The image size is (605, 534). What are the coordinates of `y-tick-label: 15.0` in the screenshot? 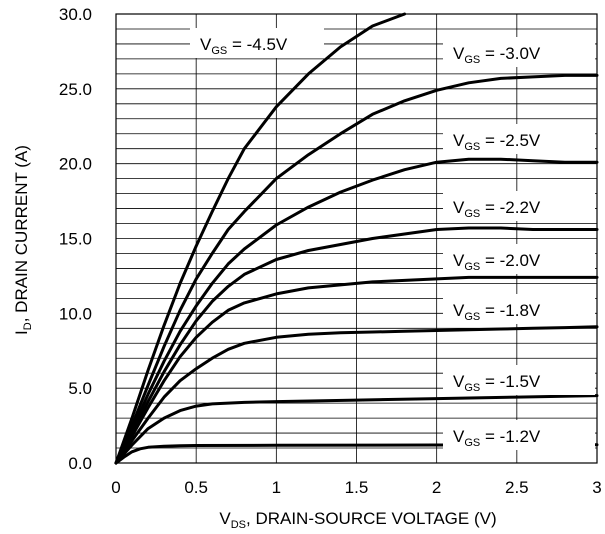 It's located at (75, 239).